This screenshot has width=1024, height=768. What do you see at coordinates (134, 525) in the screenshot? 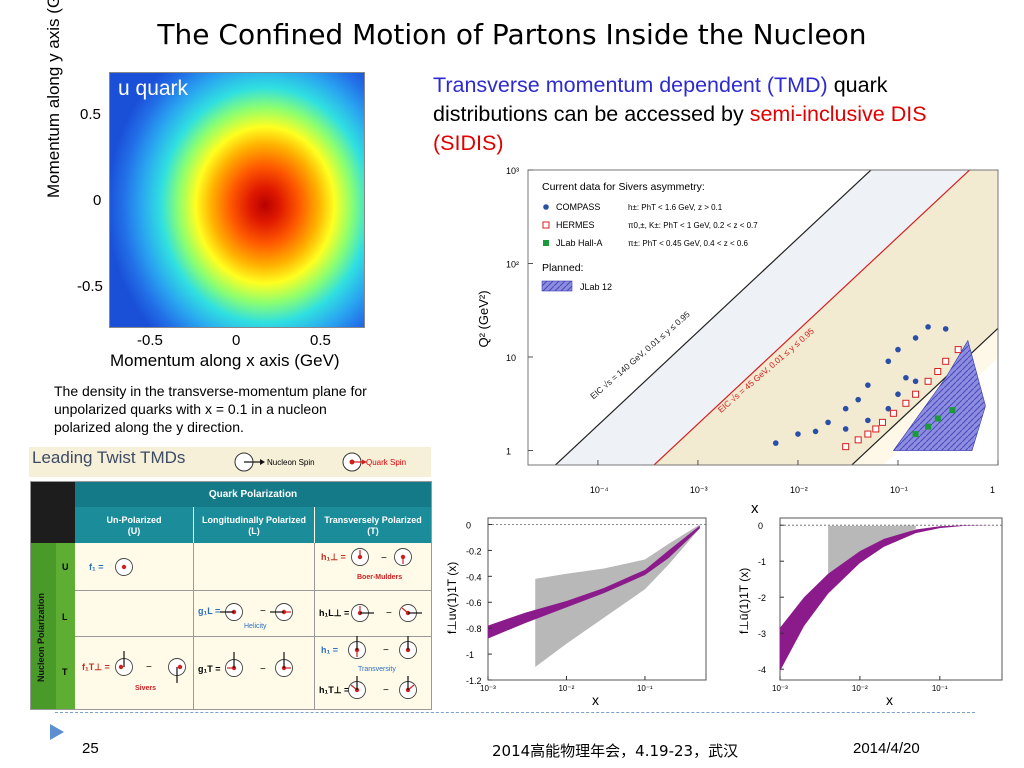
I see `col-unpolarized: Un-Polarized (U)` at bounding box center [134, 525].